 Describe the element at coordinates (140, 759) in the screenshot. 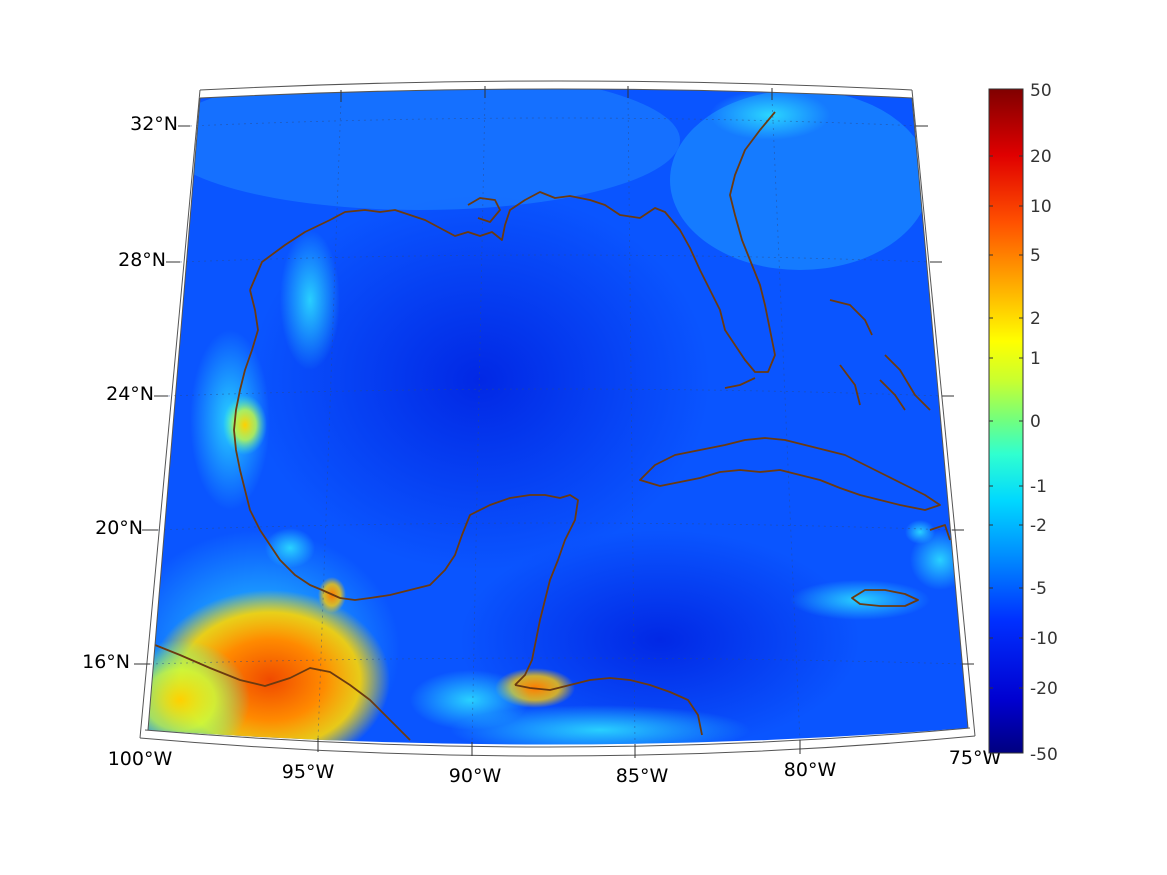

I see `lon-label: 100°W` at that location.